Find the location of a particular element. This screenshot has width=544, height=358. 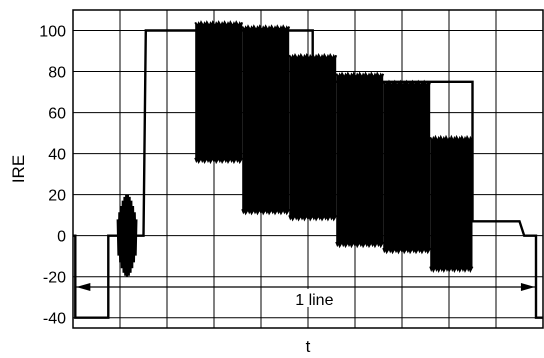

color-burst is located at coordinates (127, 235).